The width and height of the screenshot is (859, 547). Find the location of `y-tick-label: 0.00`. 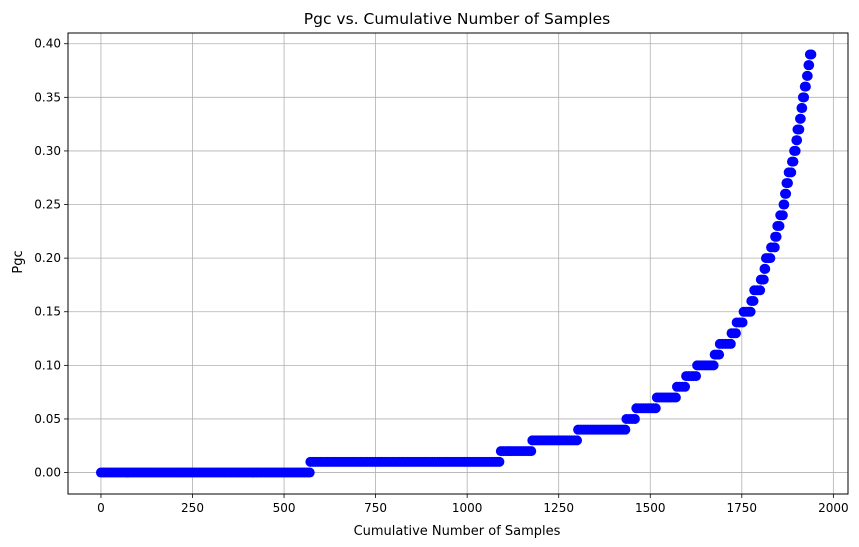

y-tick-label: 0.00 is located at coordinates (47, 473).